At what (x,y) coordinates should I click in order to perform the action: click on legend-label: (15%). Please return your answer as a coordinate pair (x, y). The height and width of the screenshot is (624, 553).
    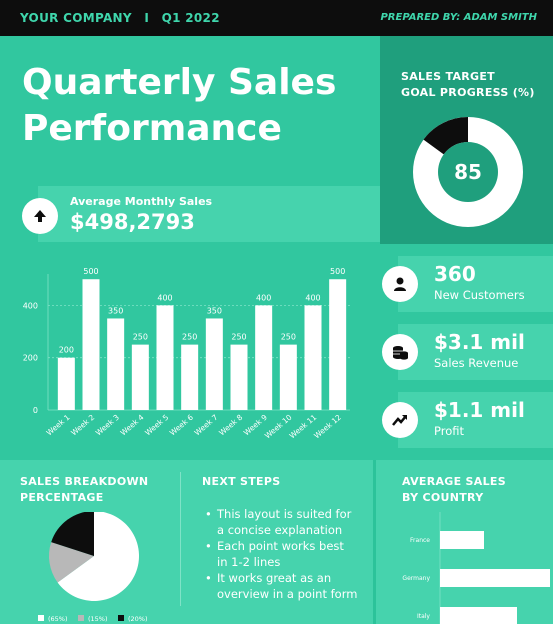
    Looking at the image, I should click on (98, 619).